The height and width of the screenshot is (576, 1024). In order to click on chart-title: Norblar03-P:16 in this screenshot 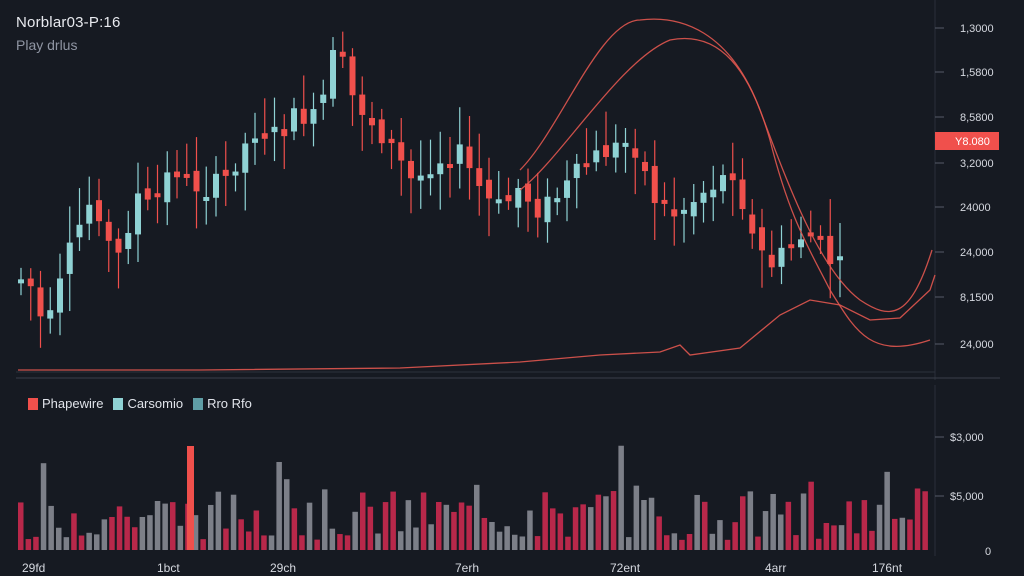, I will do `click(68, 22)`.